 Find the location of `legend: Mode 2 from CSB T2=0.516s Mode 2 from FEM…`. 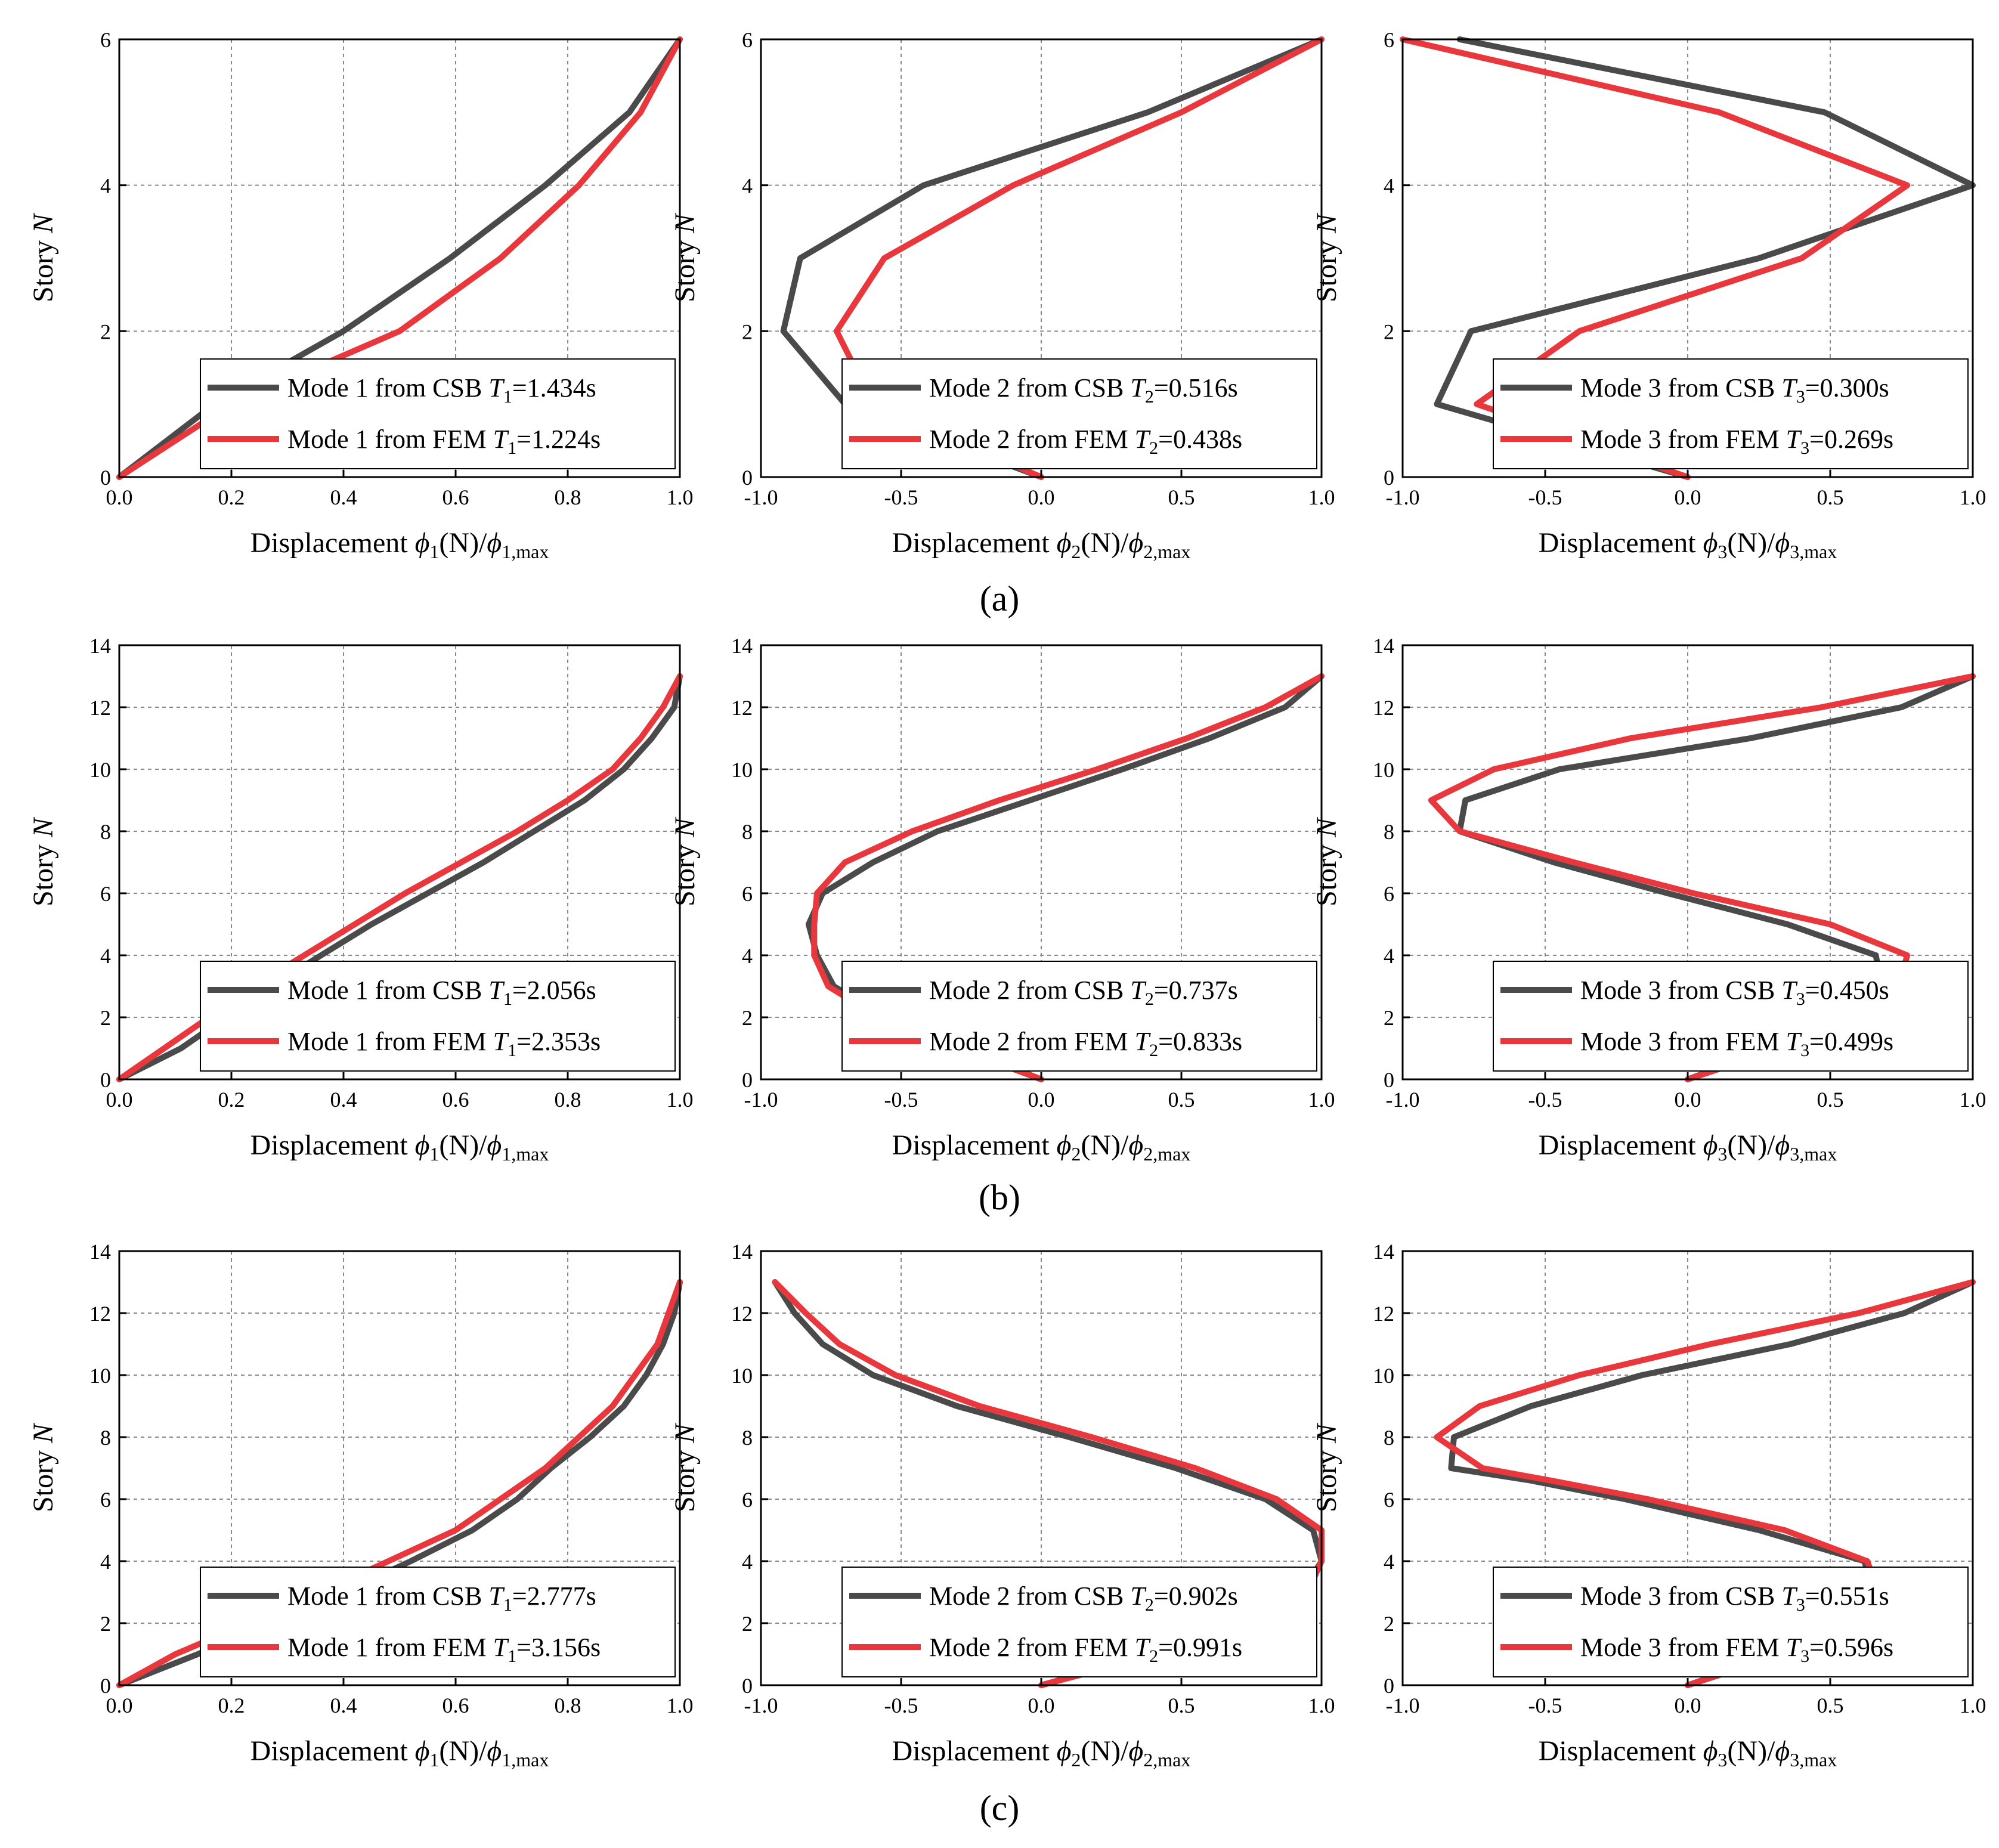

legend: Mode 2 from CSB T2=0.516s Mode 2 from FEM… is located at coordinates (1079, 413).